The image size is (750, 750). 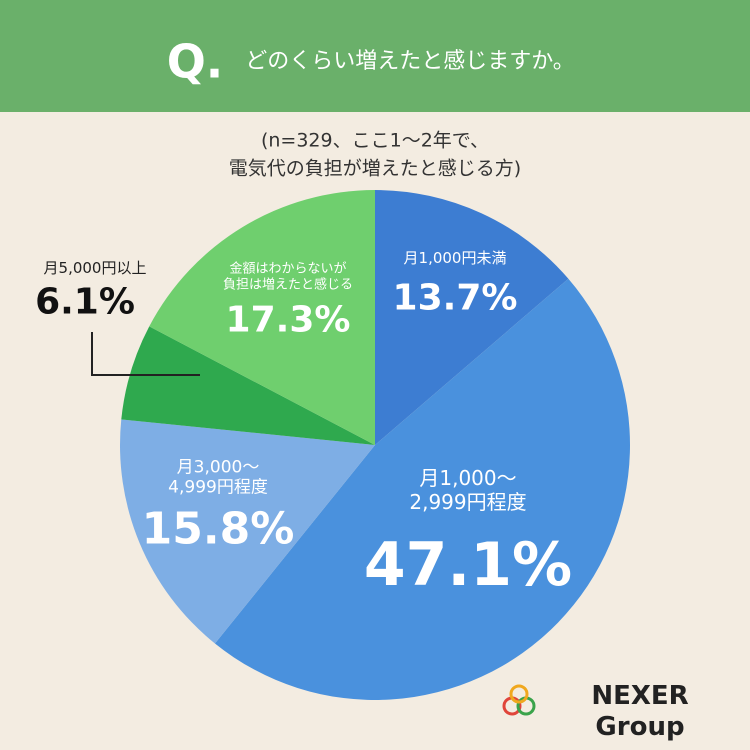 What do you see at coordinates (288, 320) in the screenshot?
I see `value-label: 17.3%` at bounding box center [288, 320].